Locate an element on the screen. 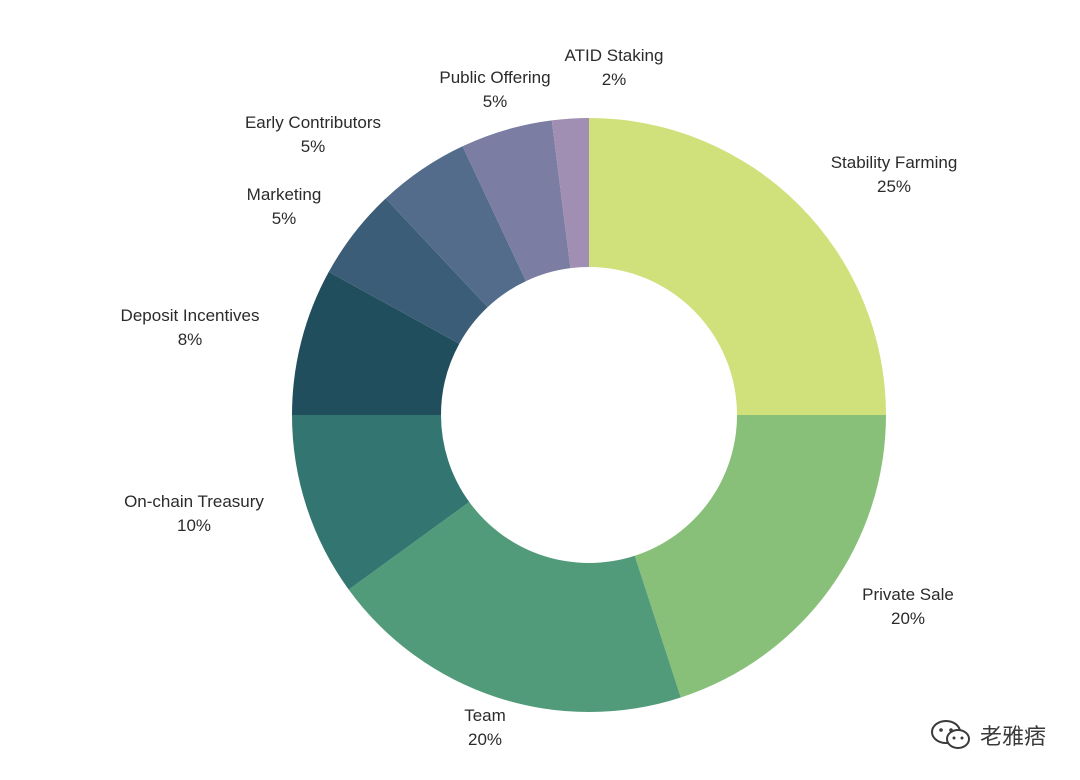 The height and width of the screenshot is (780, 1080). label-team: Team is located at coordinates (485, 715).